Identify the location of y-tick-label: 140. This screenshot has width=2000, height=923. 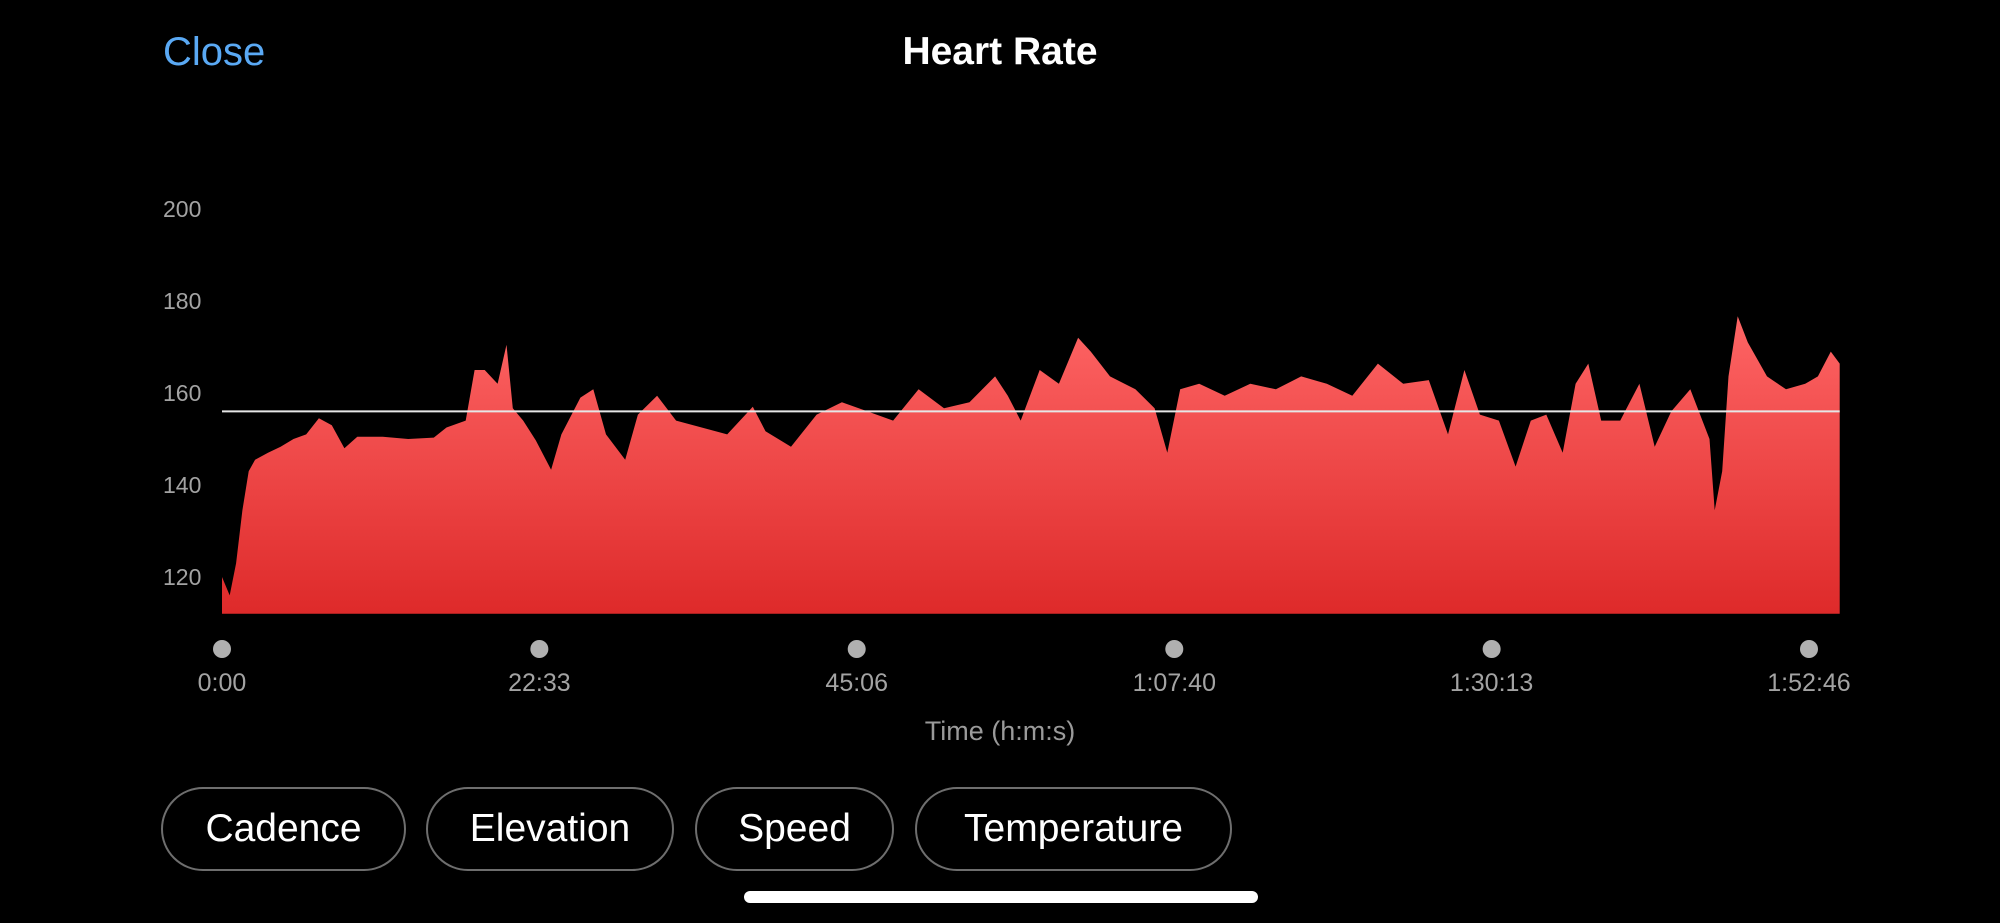
(182, 485).